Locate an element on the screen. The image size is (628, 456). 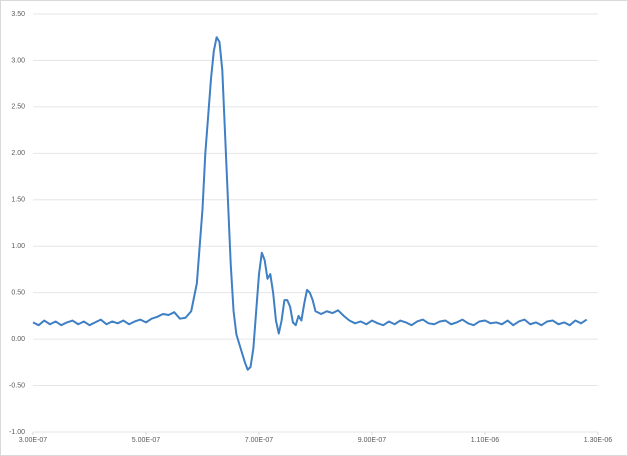
x-tick-label: 9.00E-07 is located at coordinates (372, 440).